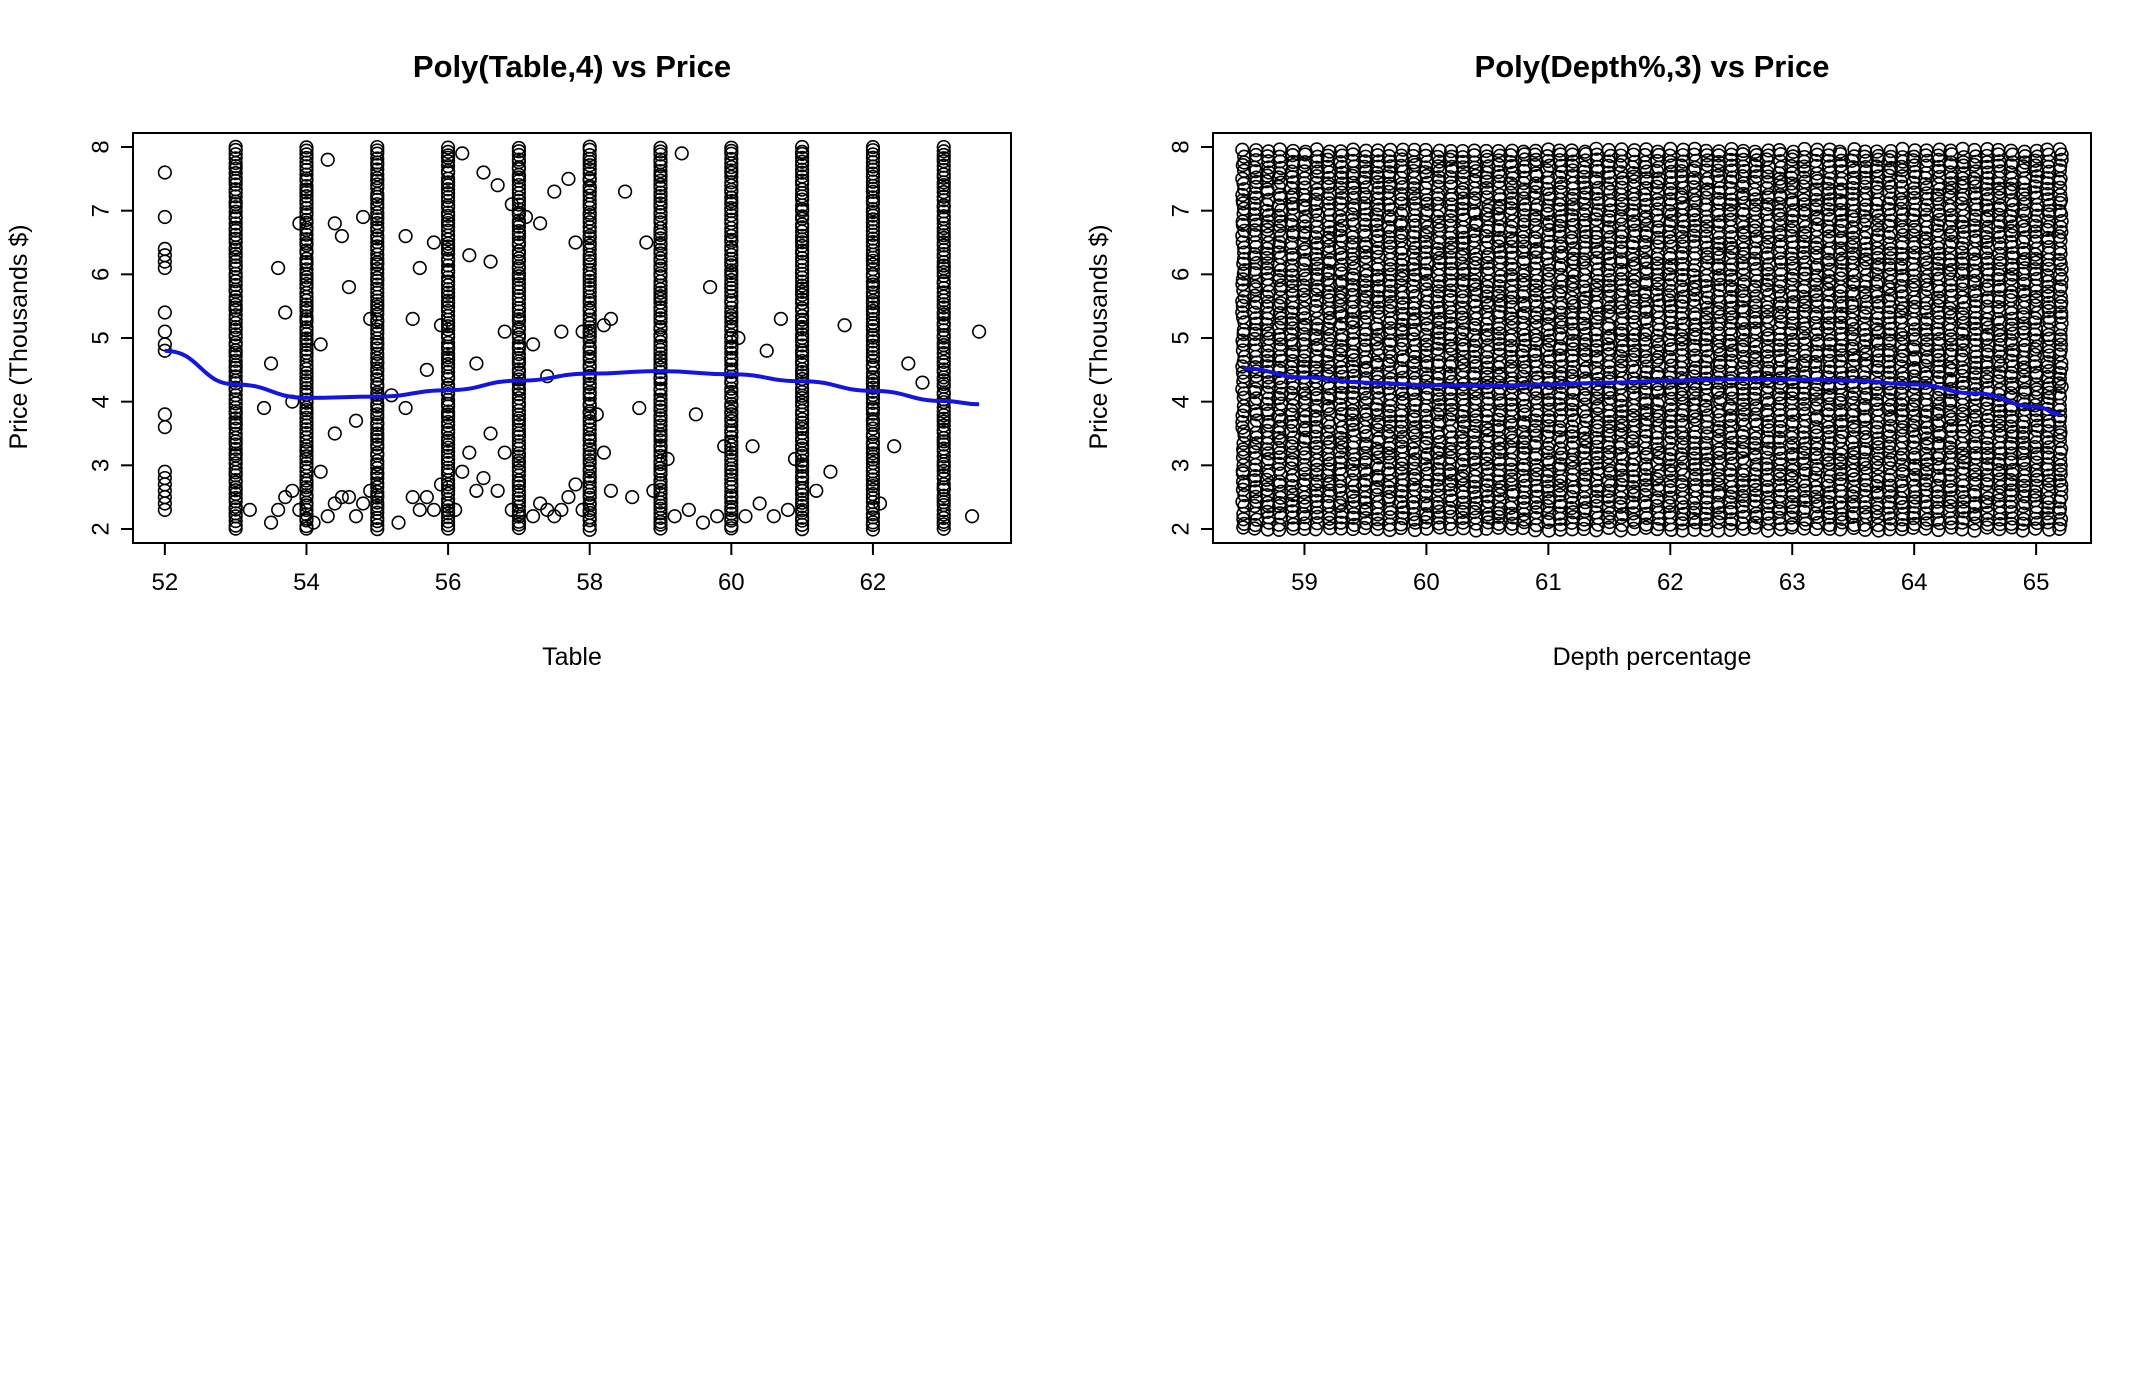 This screenshot has height=1400, width=2132. I want to click on y-tick-label: 3, so click(101, 465).